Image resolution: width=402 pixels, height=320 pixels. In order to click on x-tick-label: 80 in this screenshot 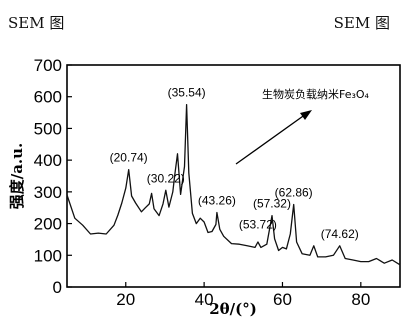, I will do `click(360, 299)`.